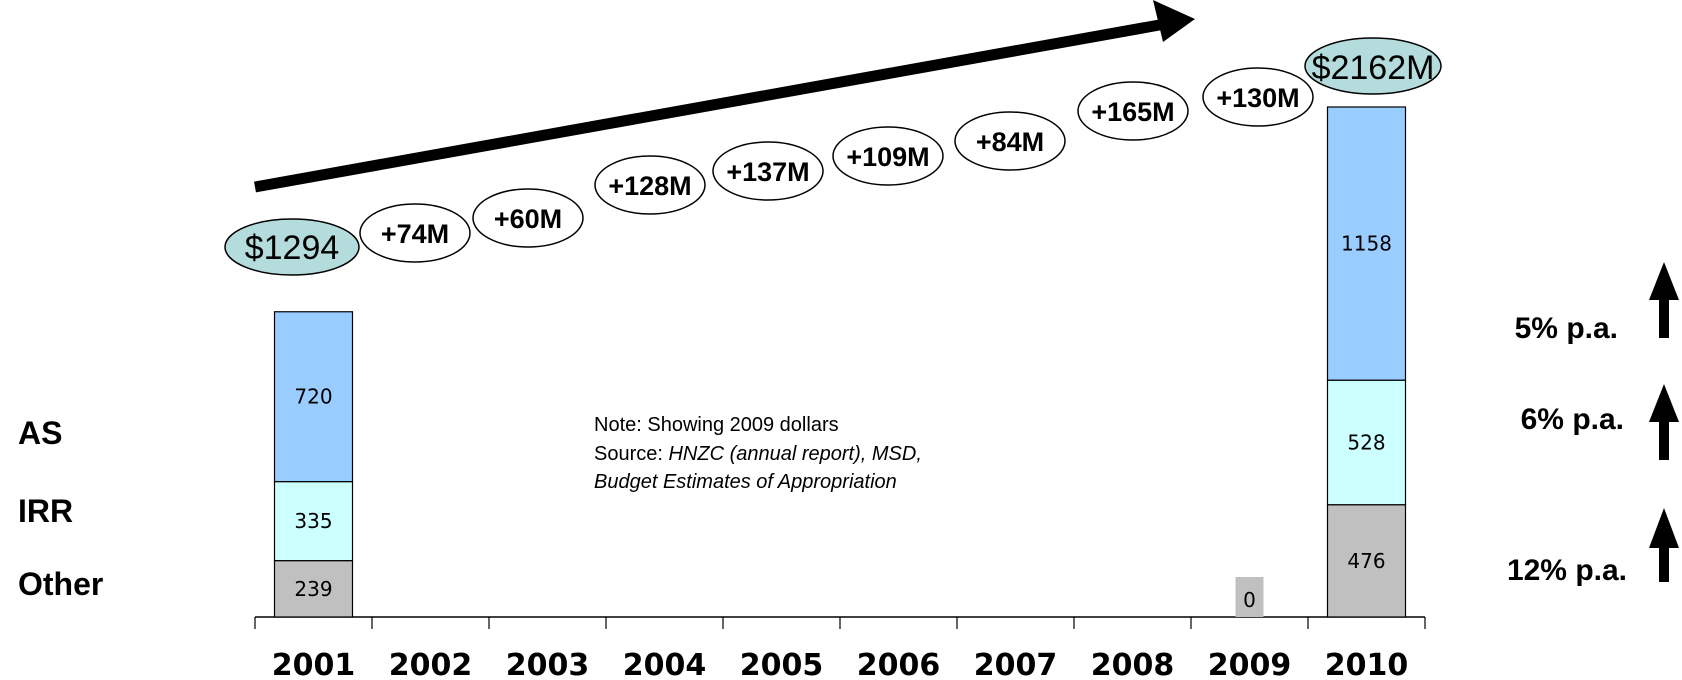  I want to click on bar-value-label: 720, so click(313, 397).